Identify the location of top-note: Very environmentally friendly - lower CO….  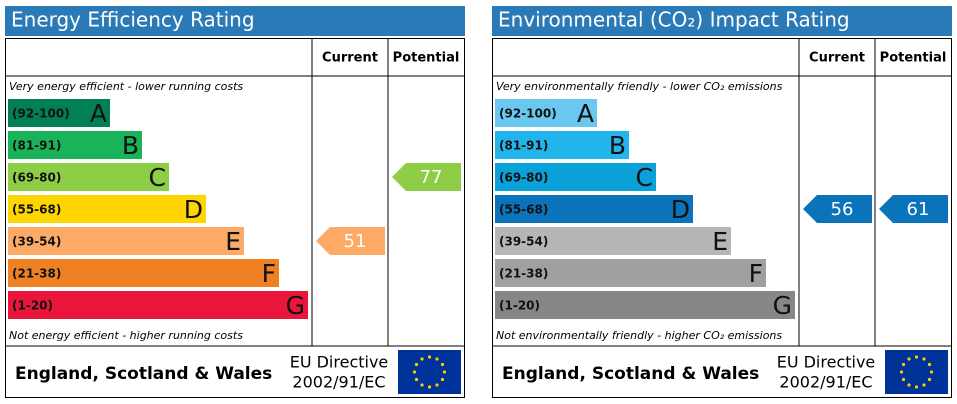
(639, 86).